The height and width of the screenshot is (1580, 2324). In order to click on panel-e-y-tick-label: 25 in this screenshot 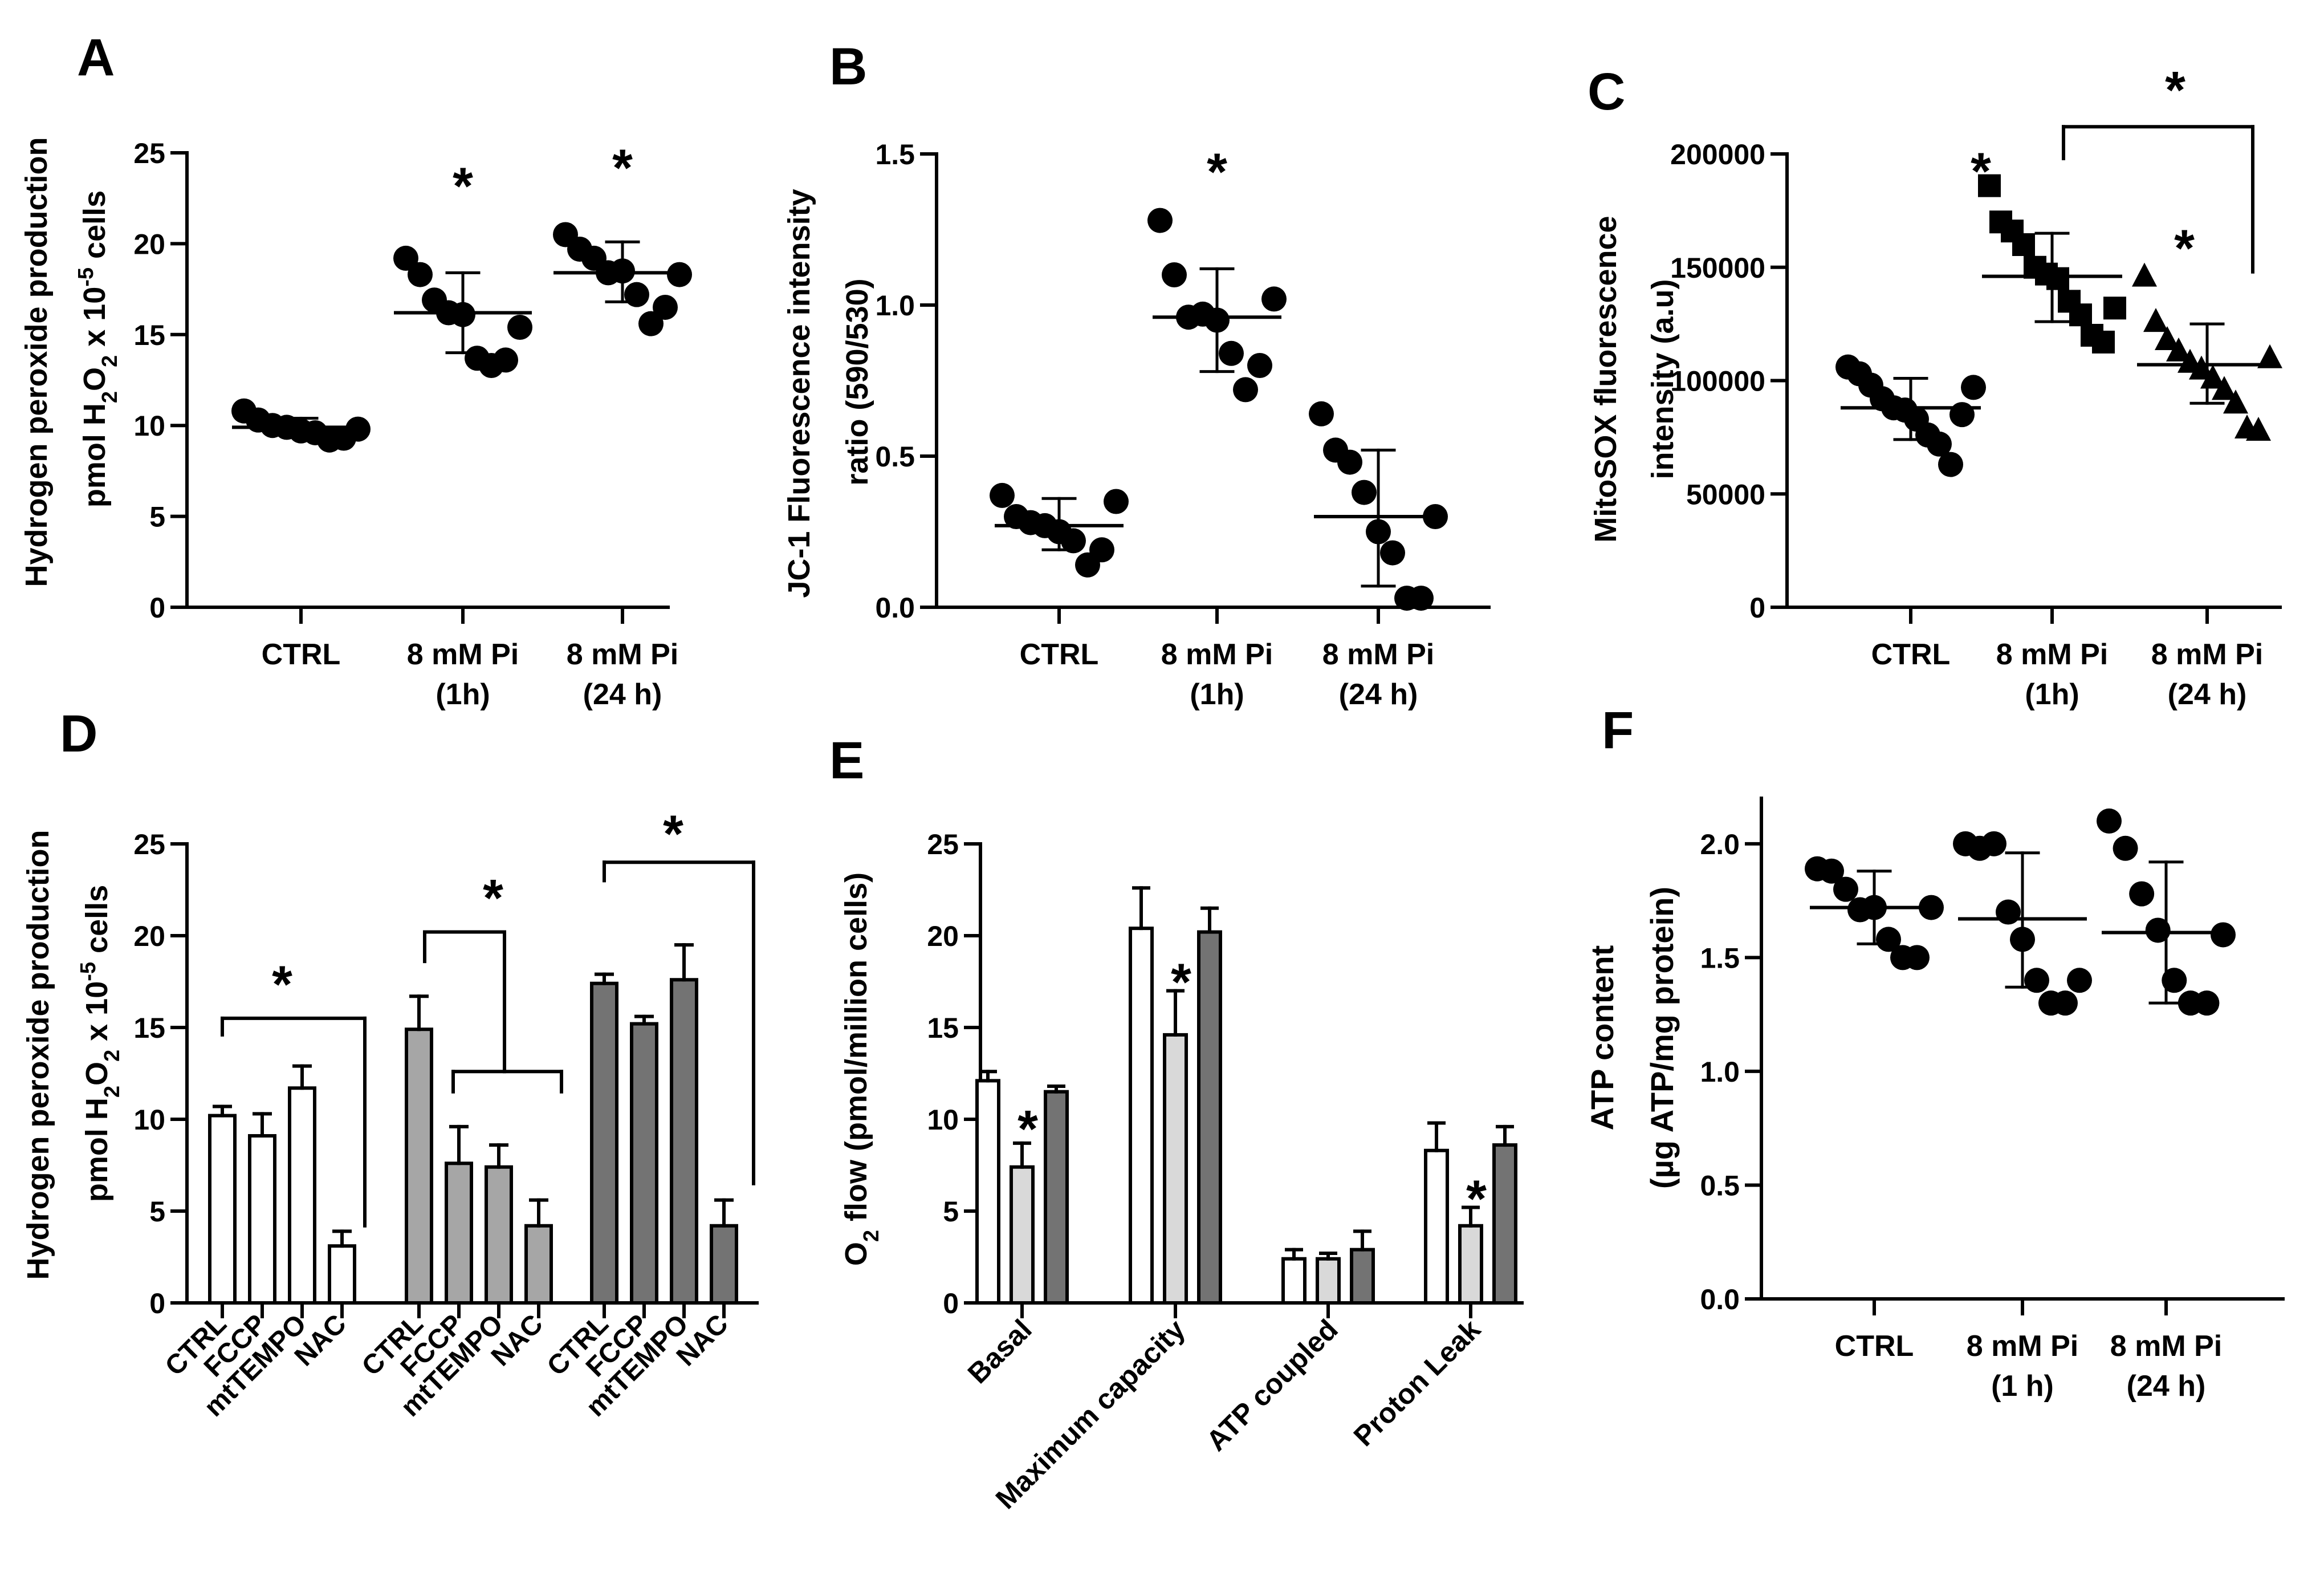, I will do `click(943, 844)`.